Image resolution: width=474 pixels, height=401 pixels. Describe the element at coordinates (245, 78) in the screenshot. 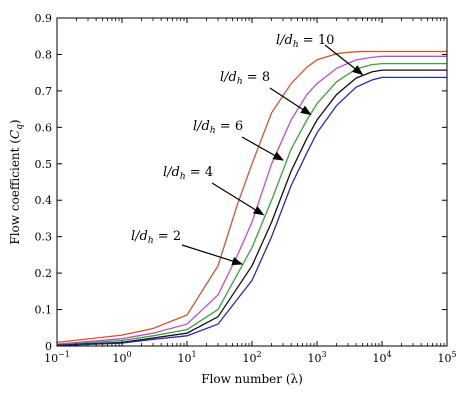

I see `annotation-label: l/dh = 8` at that location.